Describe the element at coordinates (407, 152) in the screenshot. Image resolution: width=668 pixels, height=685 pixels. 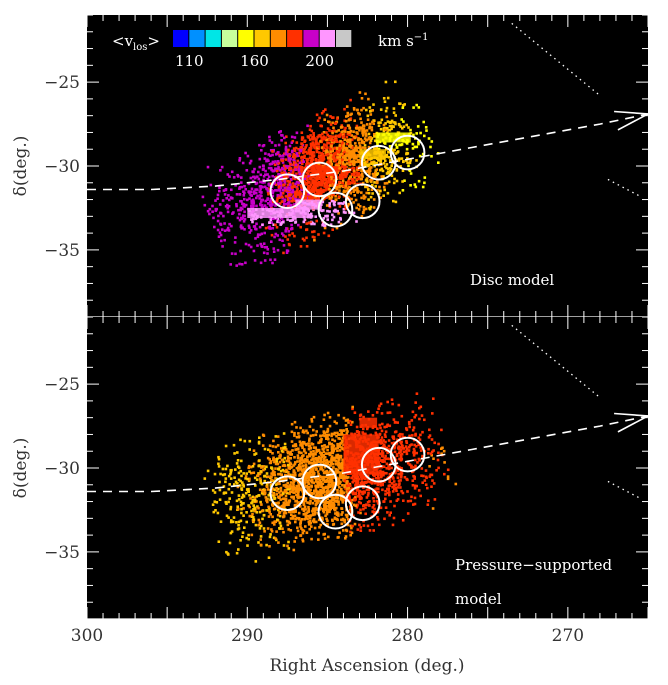
I see `field-circle` at that location.